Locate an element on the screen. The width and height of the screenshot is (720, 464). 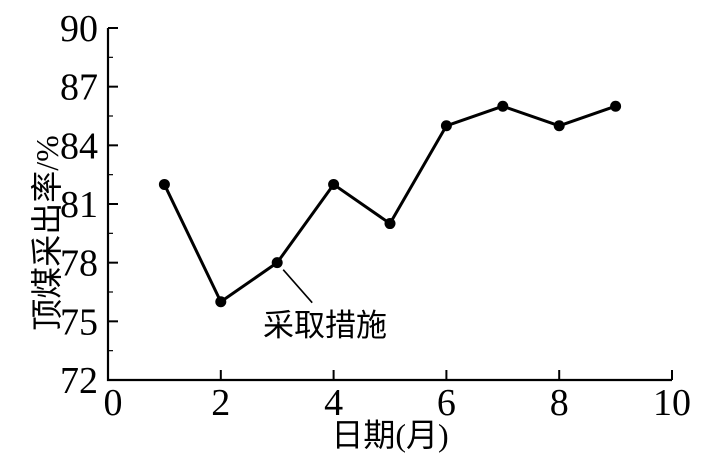
y-axis-label: 顶煤采出率/% is located at coordinates (47, 233).